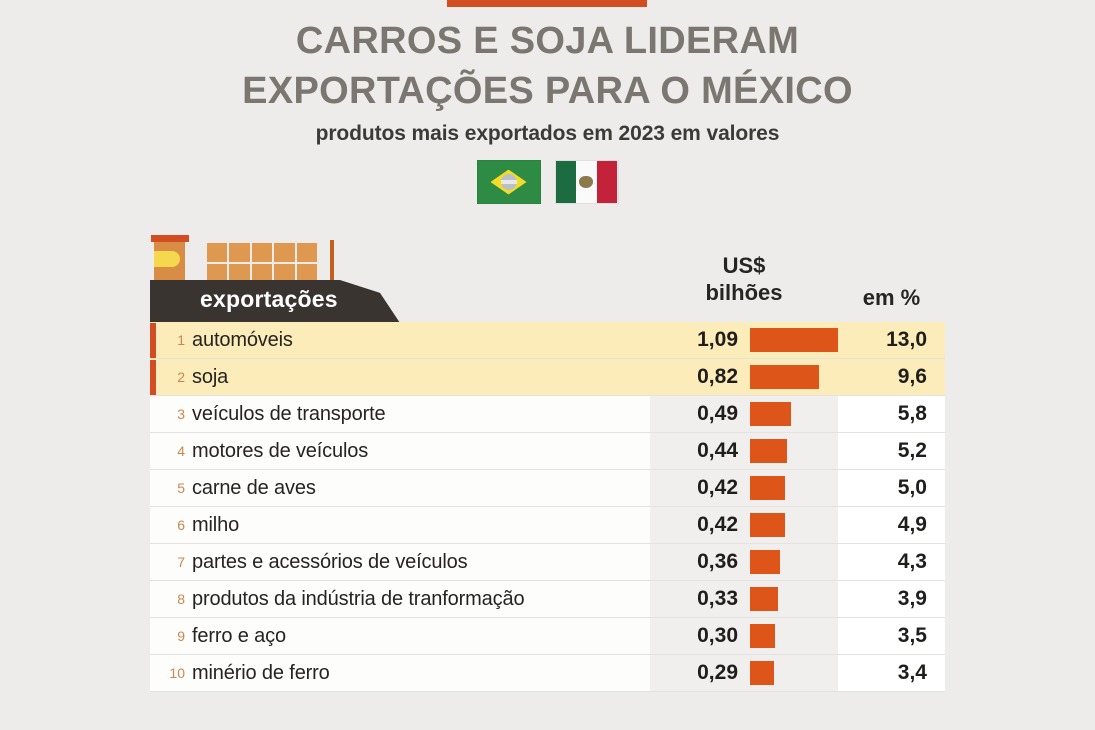 The image size is (1095, 730). What do you see at coordinates (700, 636) in the screenshot?
I see `row-value-usd: 0,30` at bounding box center [700, 636].